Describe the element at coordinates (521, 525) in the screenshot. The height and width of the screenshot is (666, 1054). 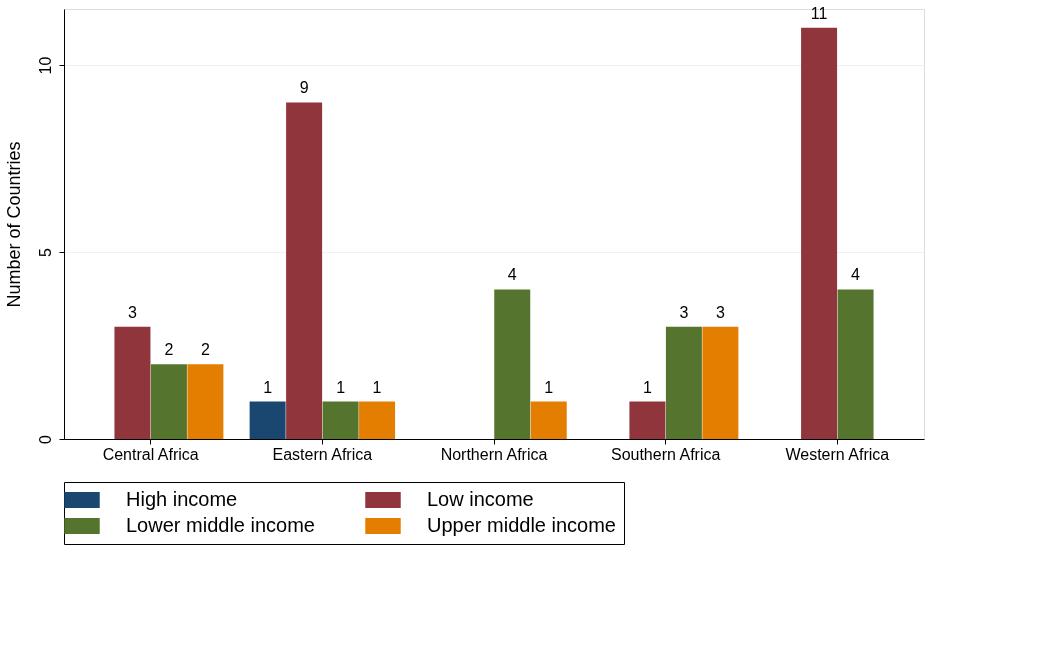
I see `legend-label: Upper middle income` at that location.